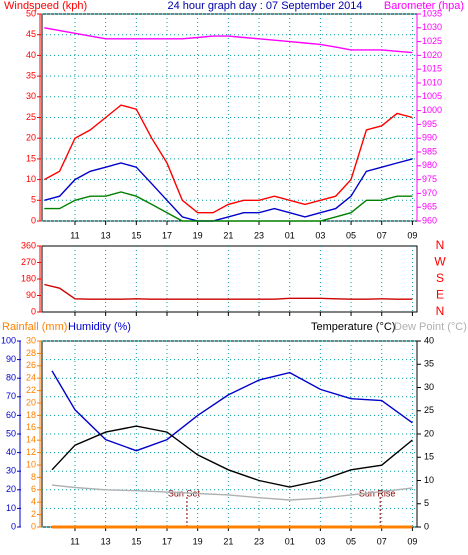 The width and height of the screenshot is (468, 555). What do you see at coordinates (33, 200) in the screenshot?
I see `y-tick-label: 5` at bounding box center [33, 200].